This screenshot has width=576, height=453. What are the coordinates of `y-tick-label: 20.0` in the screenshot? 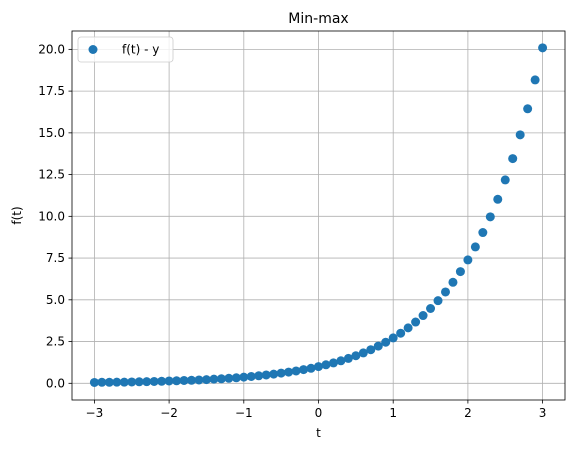 It's located at (51, 49).